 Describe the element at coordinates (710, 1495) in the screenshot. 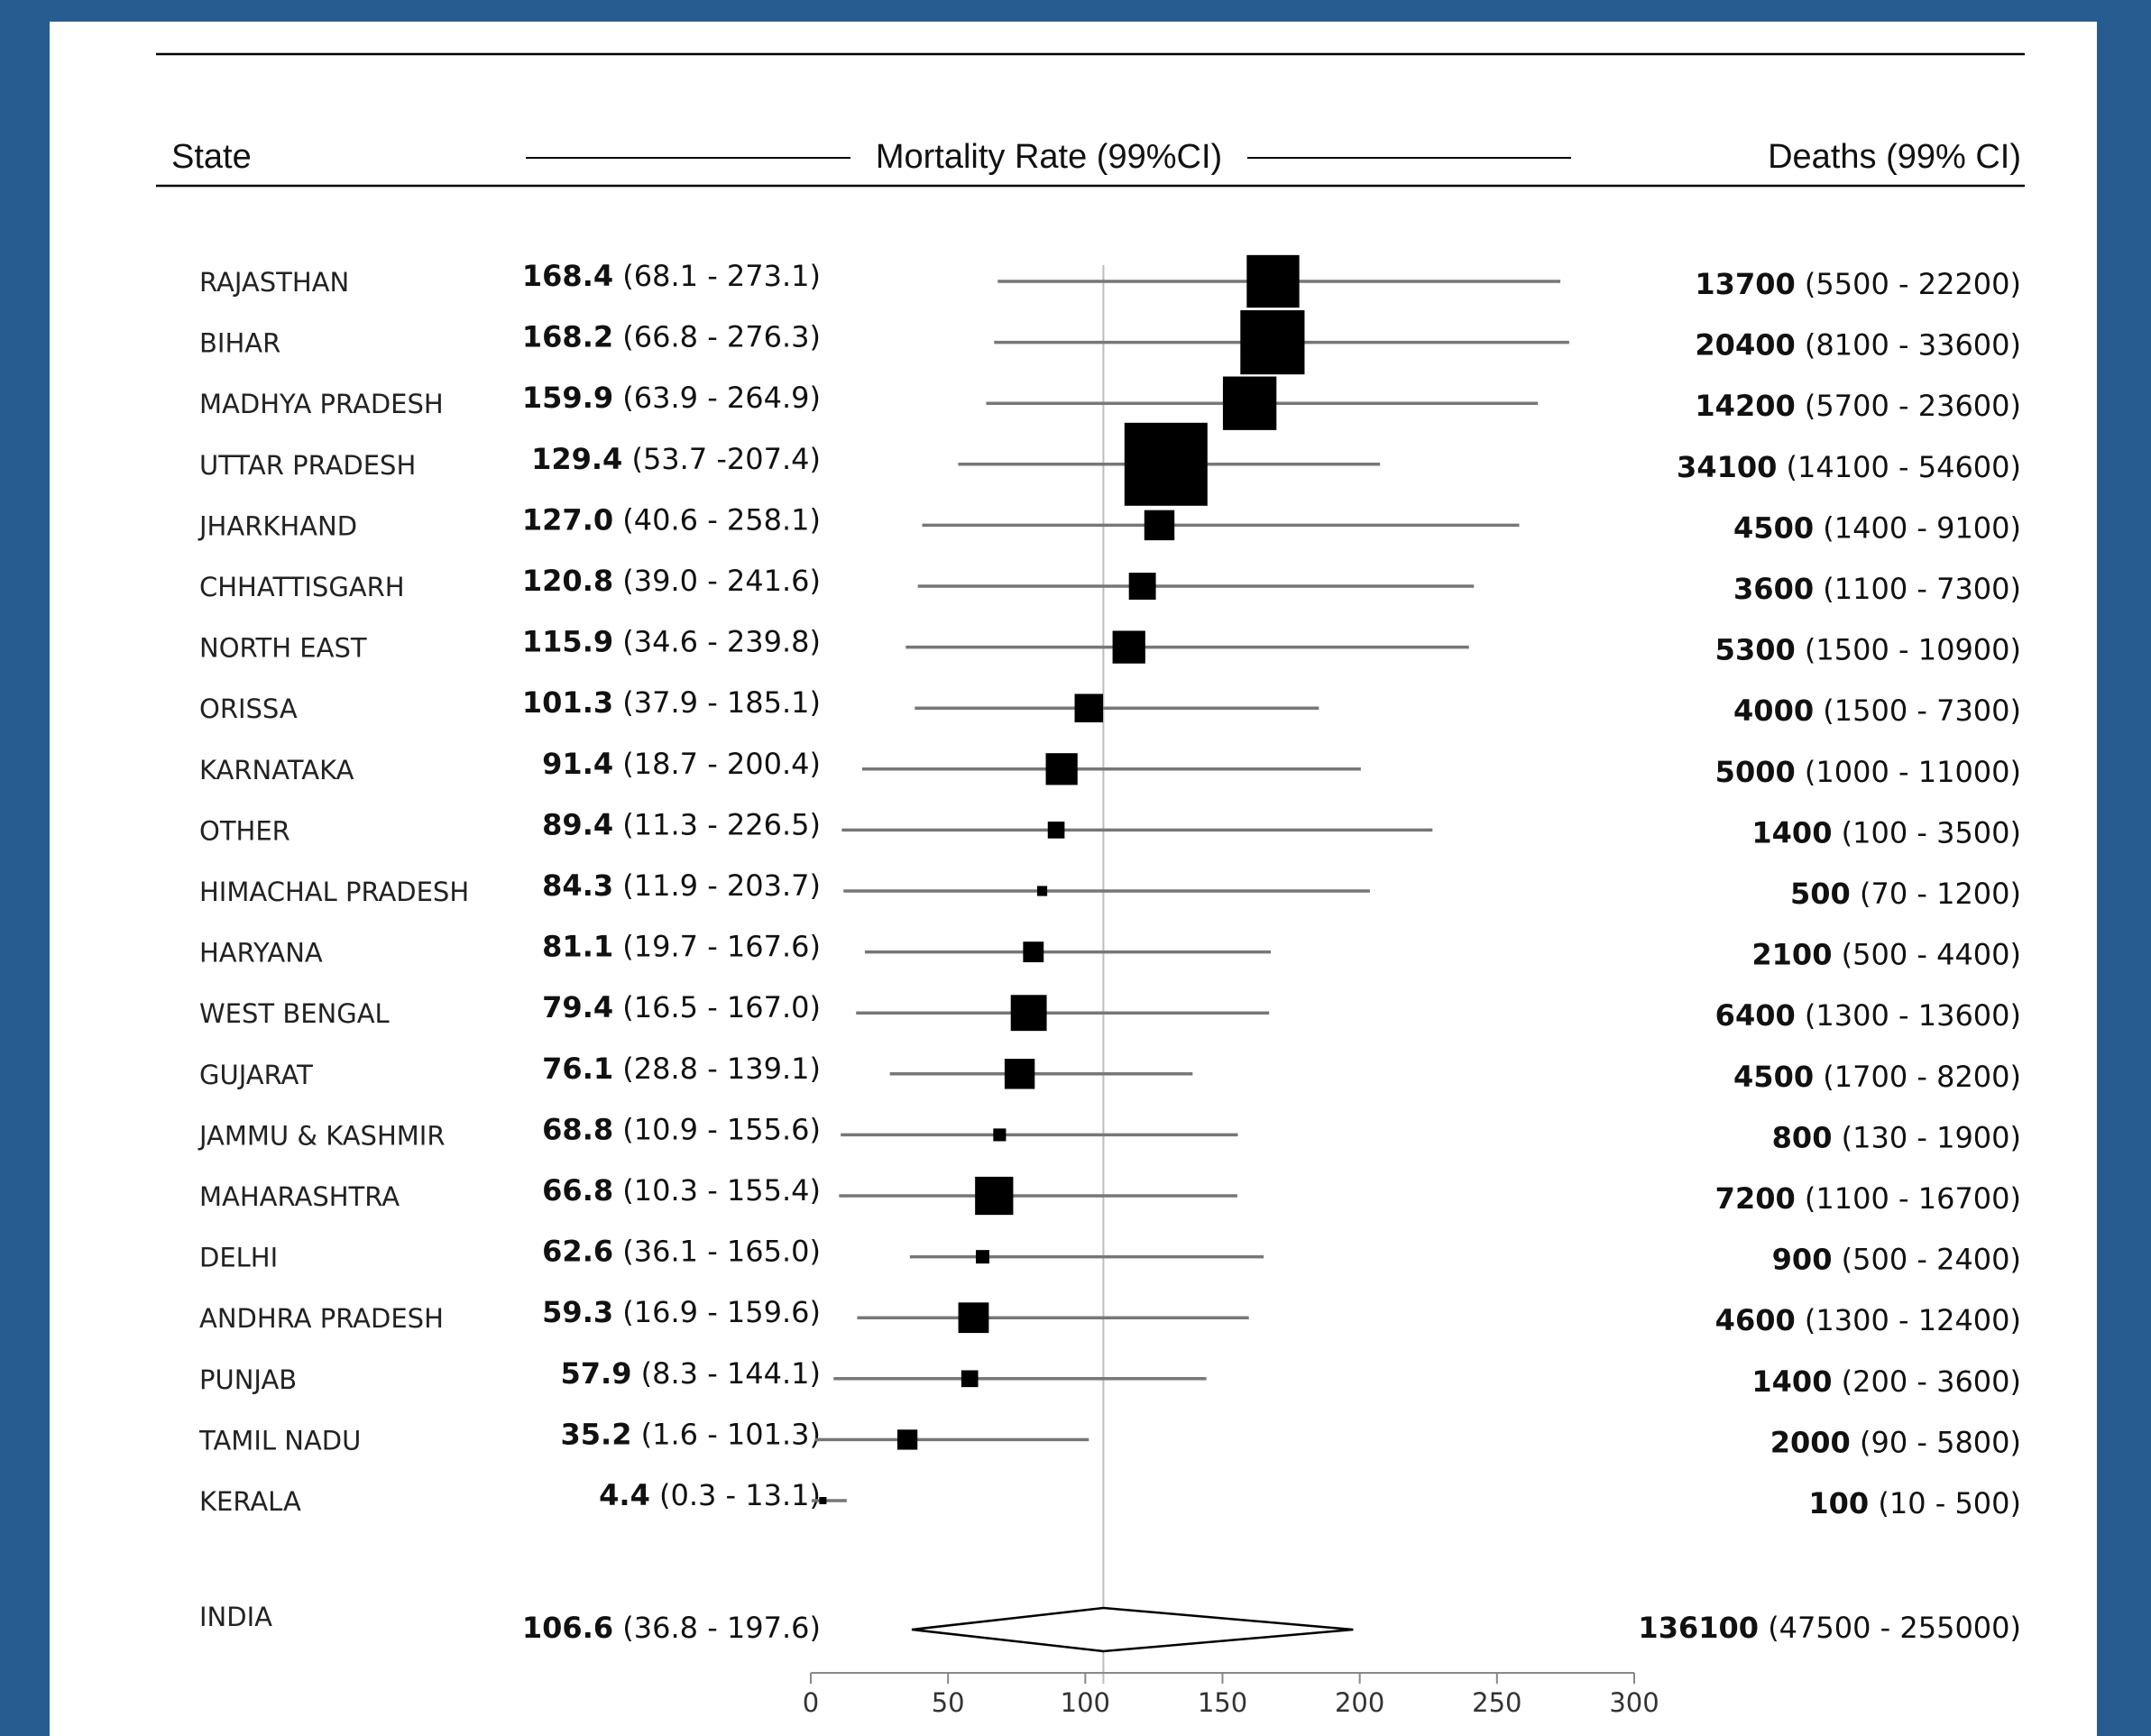

I see `rate-value: 4.4 (0.3 - 13.1)` at that location.